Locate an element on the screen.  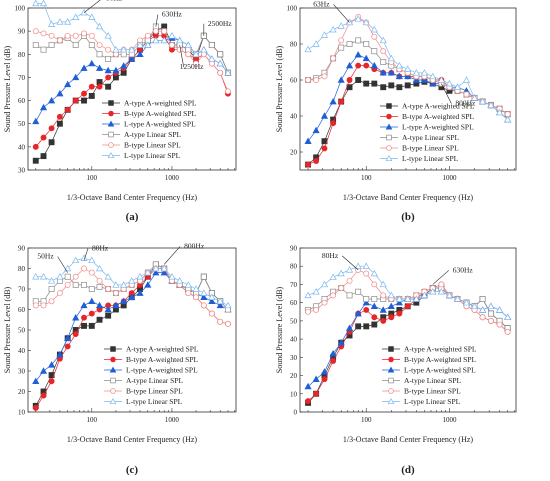
y-tick-label: 20 is located at coordinates (294, 376).